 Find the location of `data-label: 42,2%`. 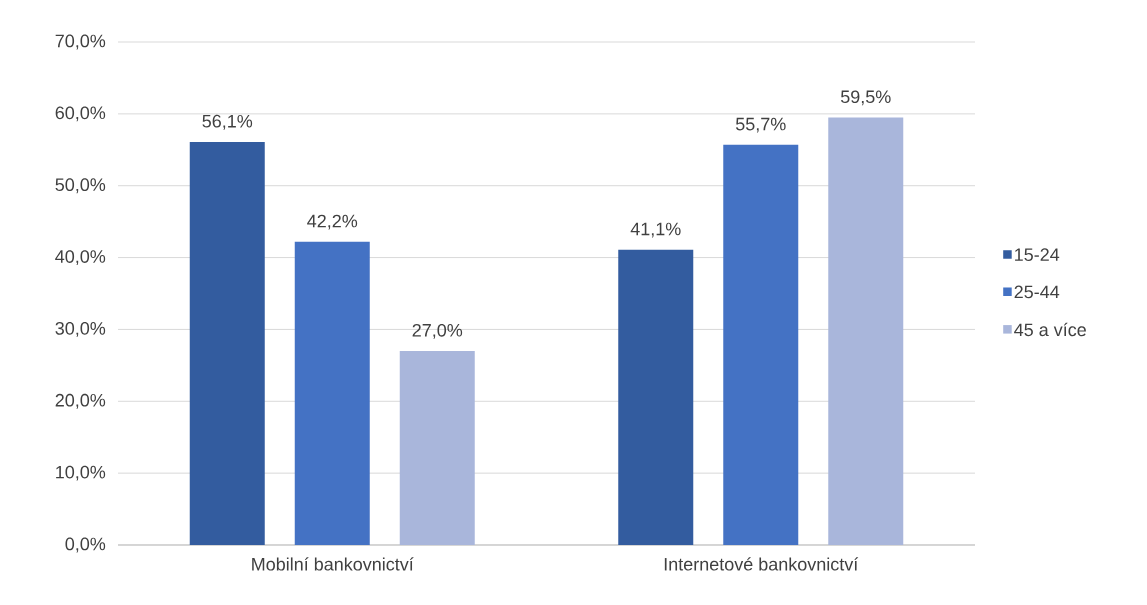

data-label: 42,2% is located at coordinates (332, 222).